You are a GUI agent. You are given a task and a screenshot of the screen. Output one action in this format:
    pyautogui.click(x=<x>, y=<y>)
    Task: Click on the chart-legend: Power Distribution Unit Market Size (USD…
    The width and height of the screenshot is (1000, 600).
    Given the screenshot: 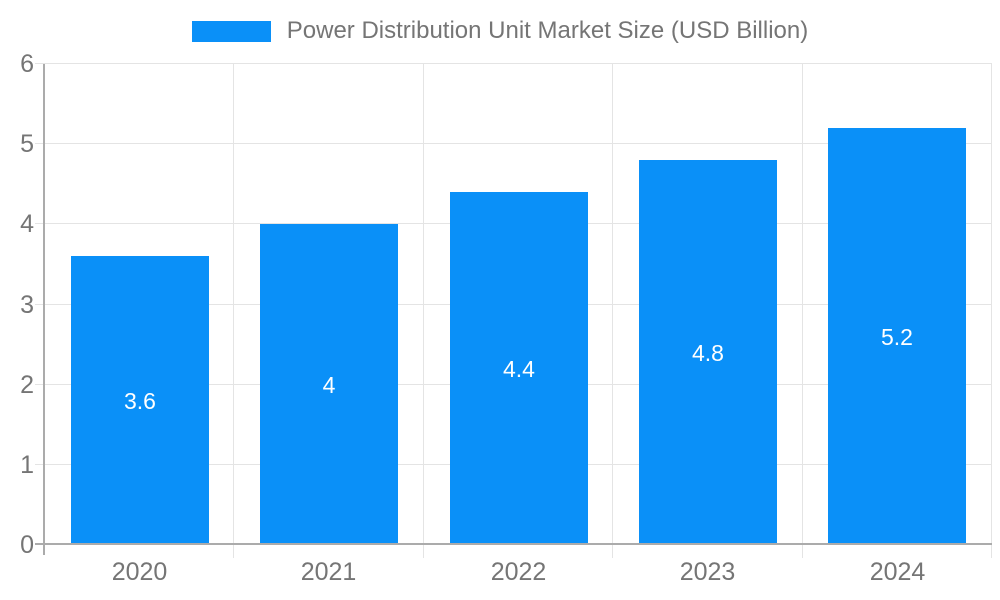 What is the action you would take?
    pyautogui.click(x=500, y=31)
    